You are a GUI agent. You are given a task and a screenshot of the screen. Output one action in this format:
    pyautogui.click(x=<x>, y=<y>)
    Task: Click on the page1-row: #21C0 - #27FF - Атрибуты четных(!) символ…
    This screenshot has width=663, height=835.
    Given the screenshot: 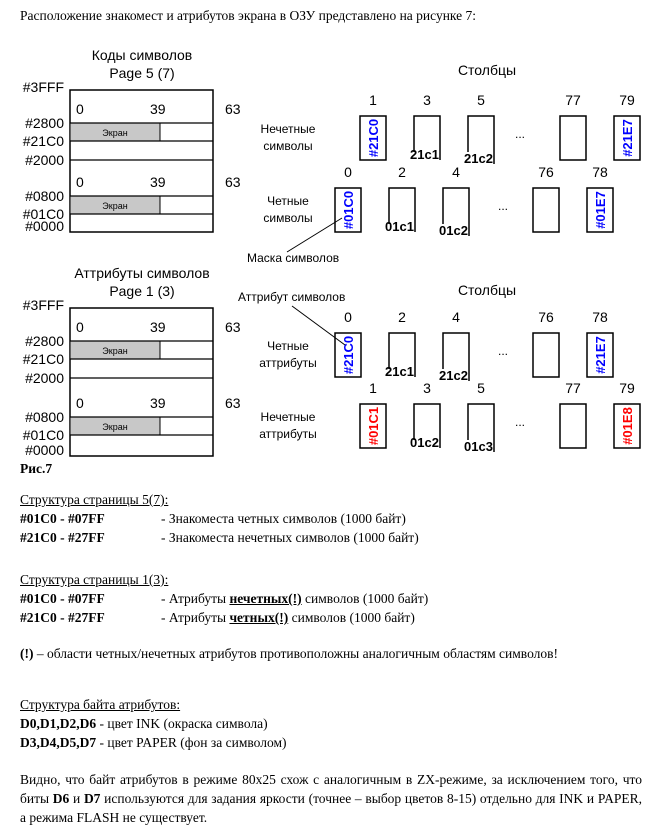 What is the action you would take?
    pyautogui.click(x=217, y=618)
    